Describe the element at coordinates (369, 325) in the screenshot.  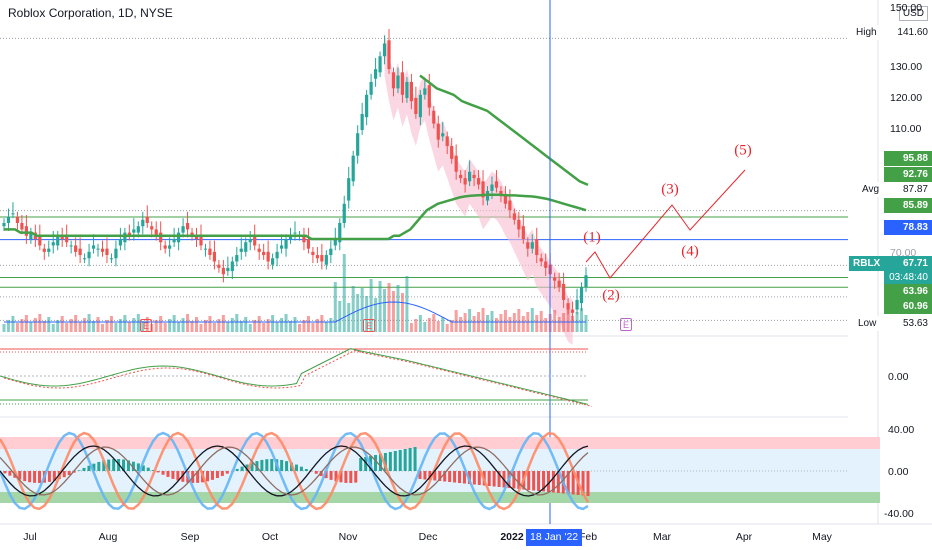
I see `earnings-badge-nov: E` at that location.